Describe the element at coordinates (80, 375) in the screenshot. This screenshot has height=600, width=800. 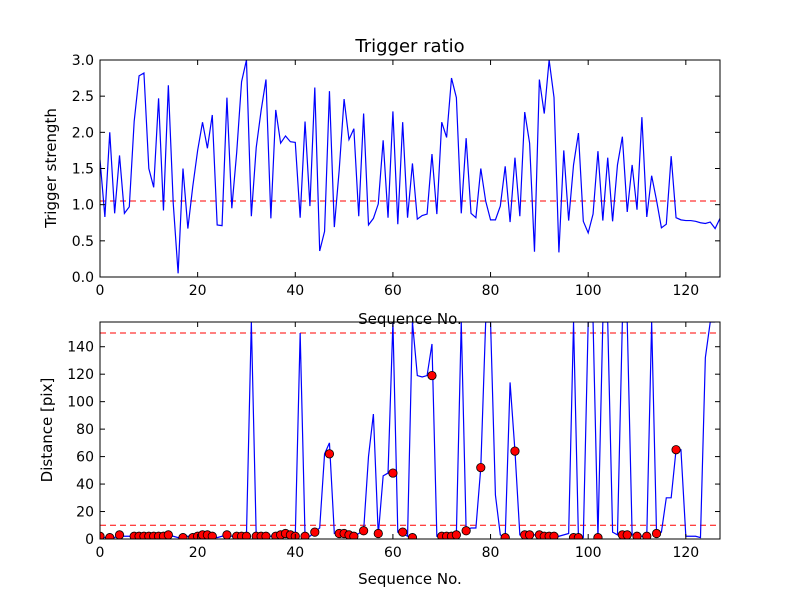
I see `distance-ytick-label: 120` at that location.